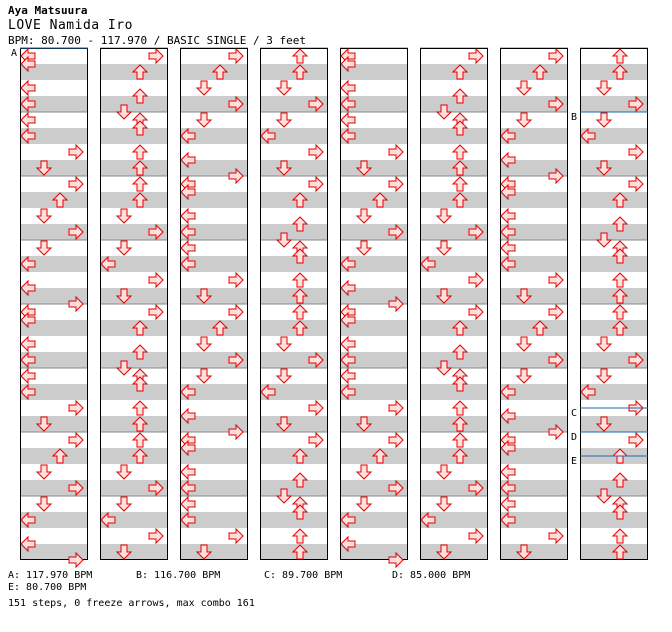 The height and width of the screenshot is (632, 672). I want to click on bpm-change-label: E, so click(574, 461).